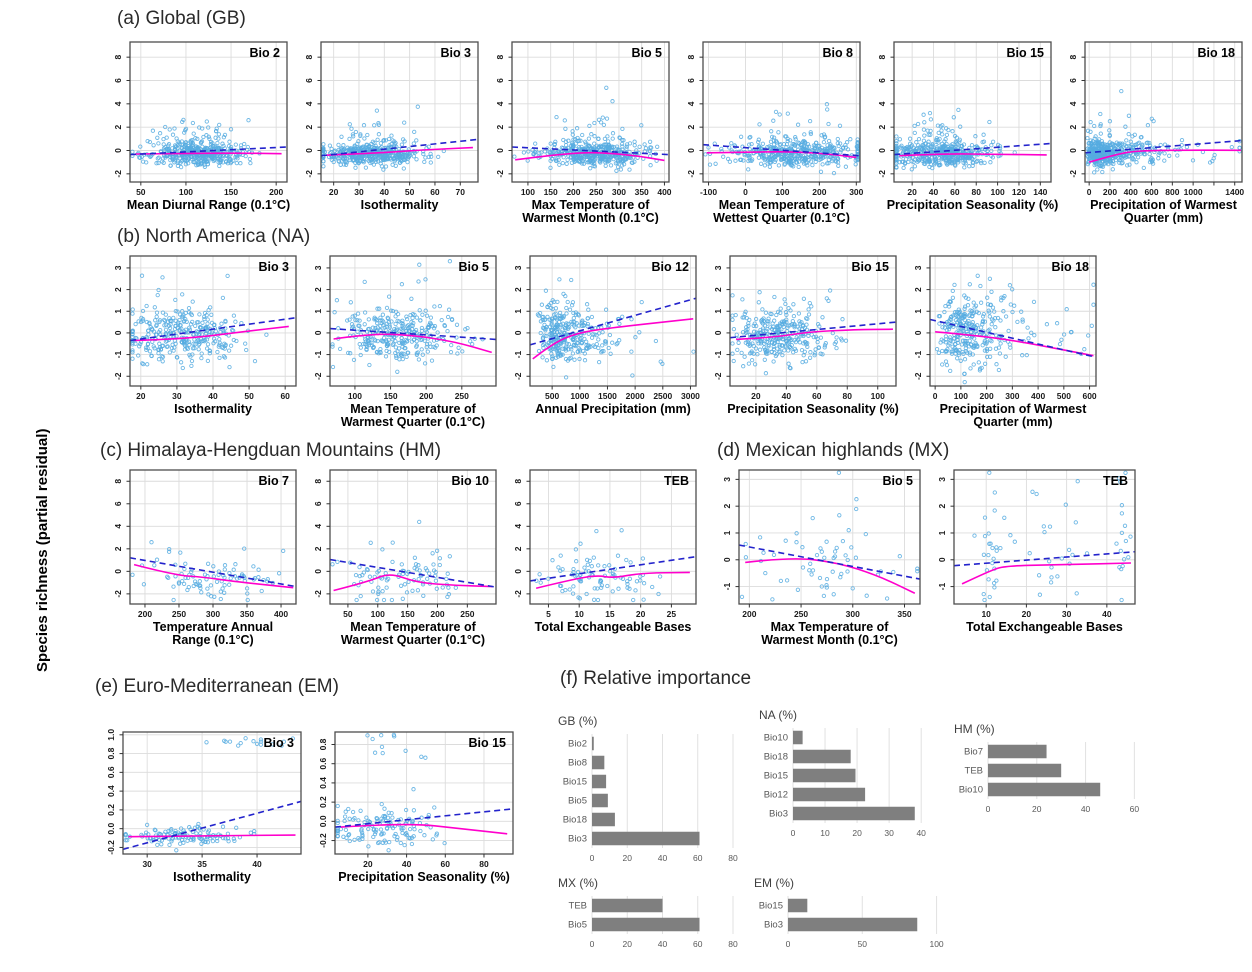 The width and height of the screenshot is (1252, 972). What do you see at coordinates (773, 925) in the screenshot?
I see `importance-bar-label: Bio3` at bounding box center [773, 925].